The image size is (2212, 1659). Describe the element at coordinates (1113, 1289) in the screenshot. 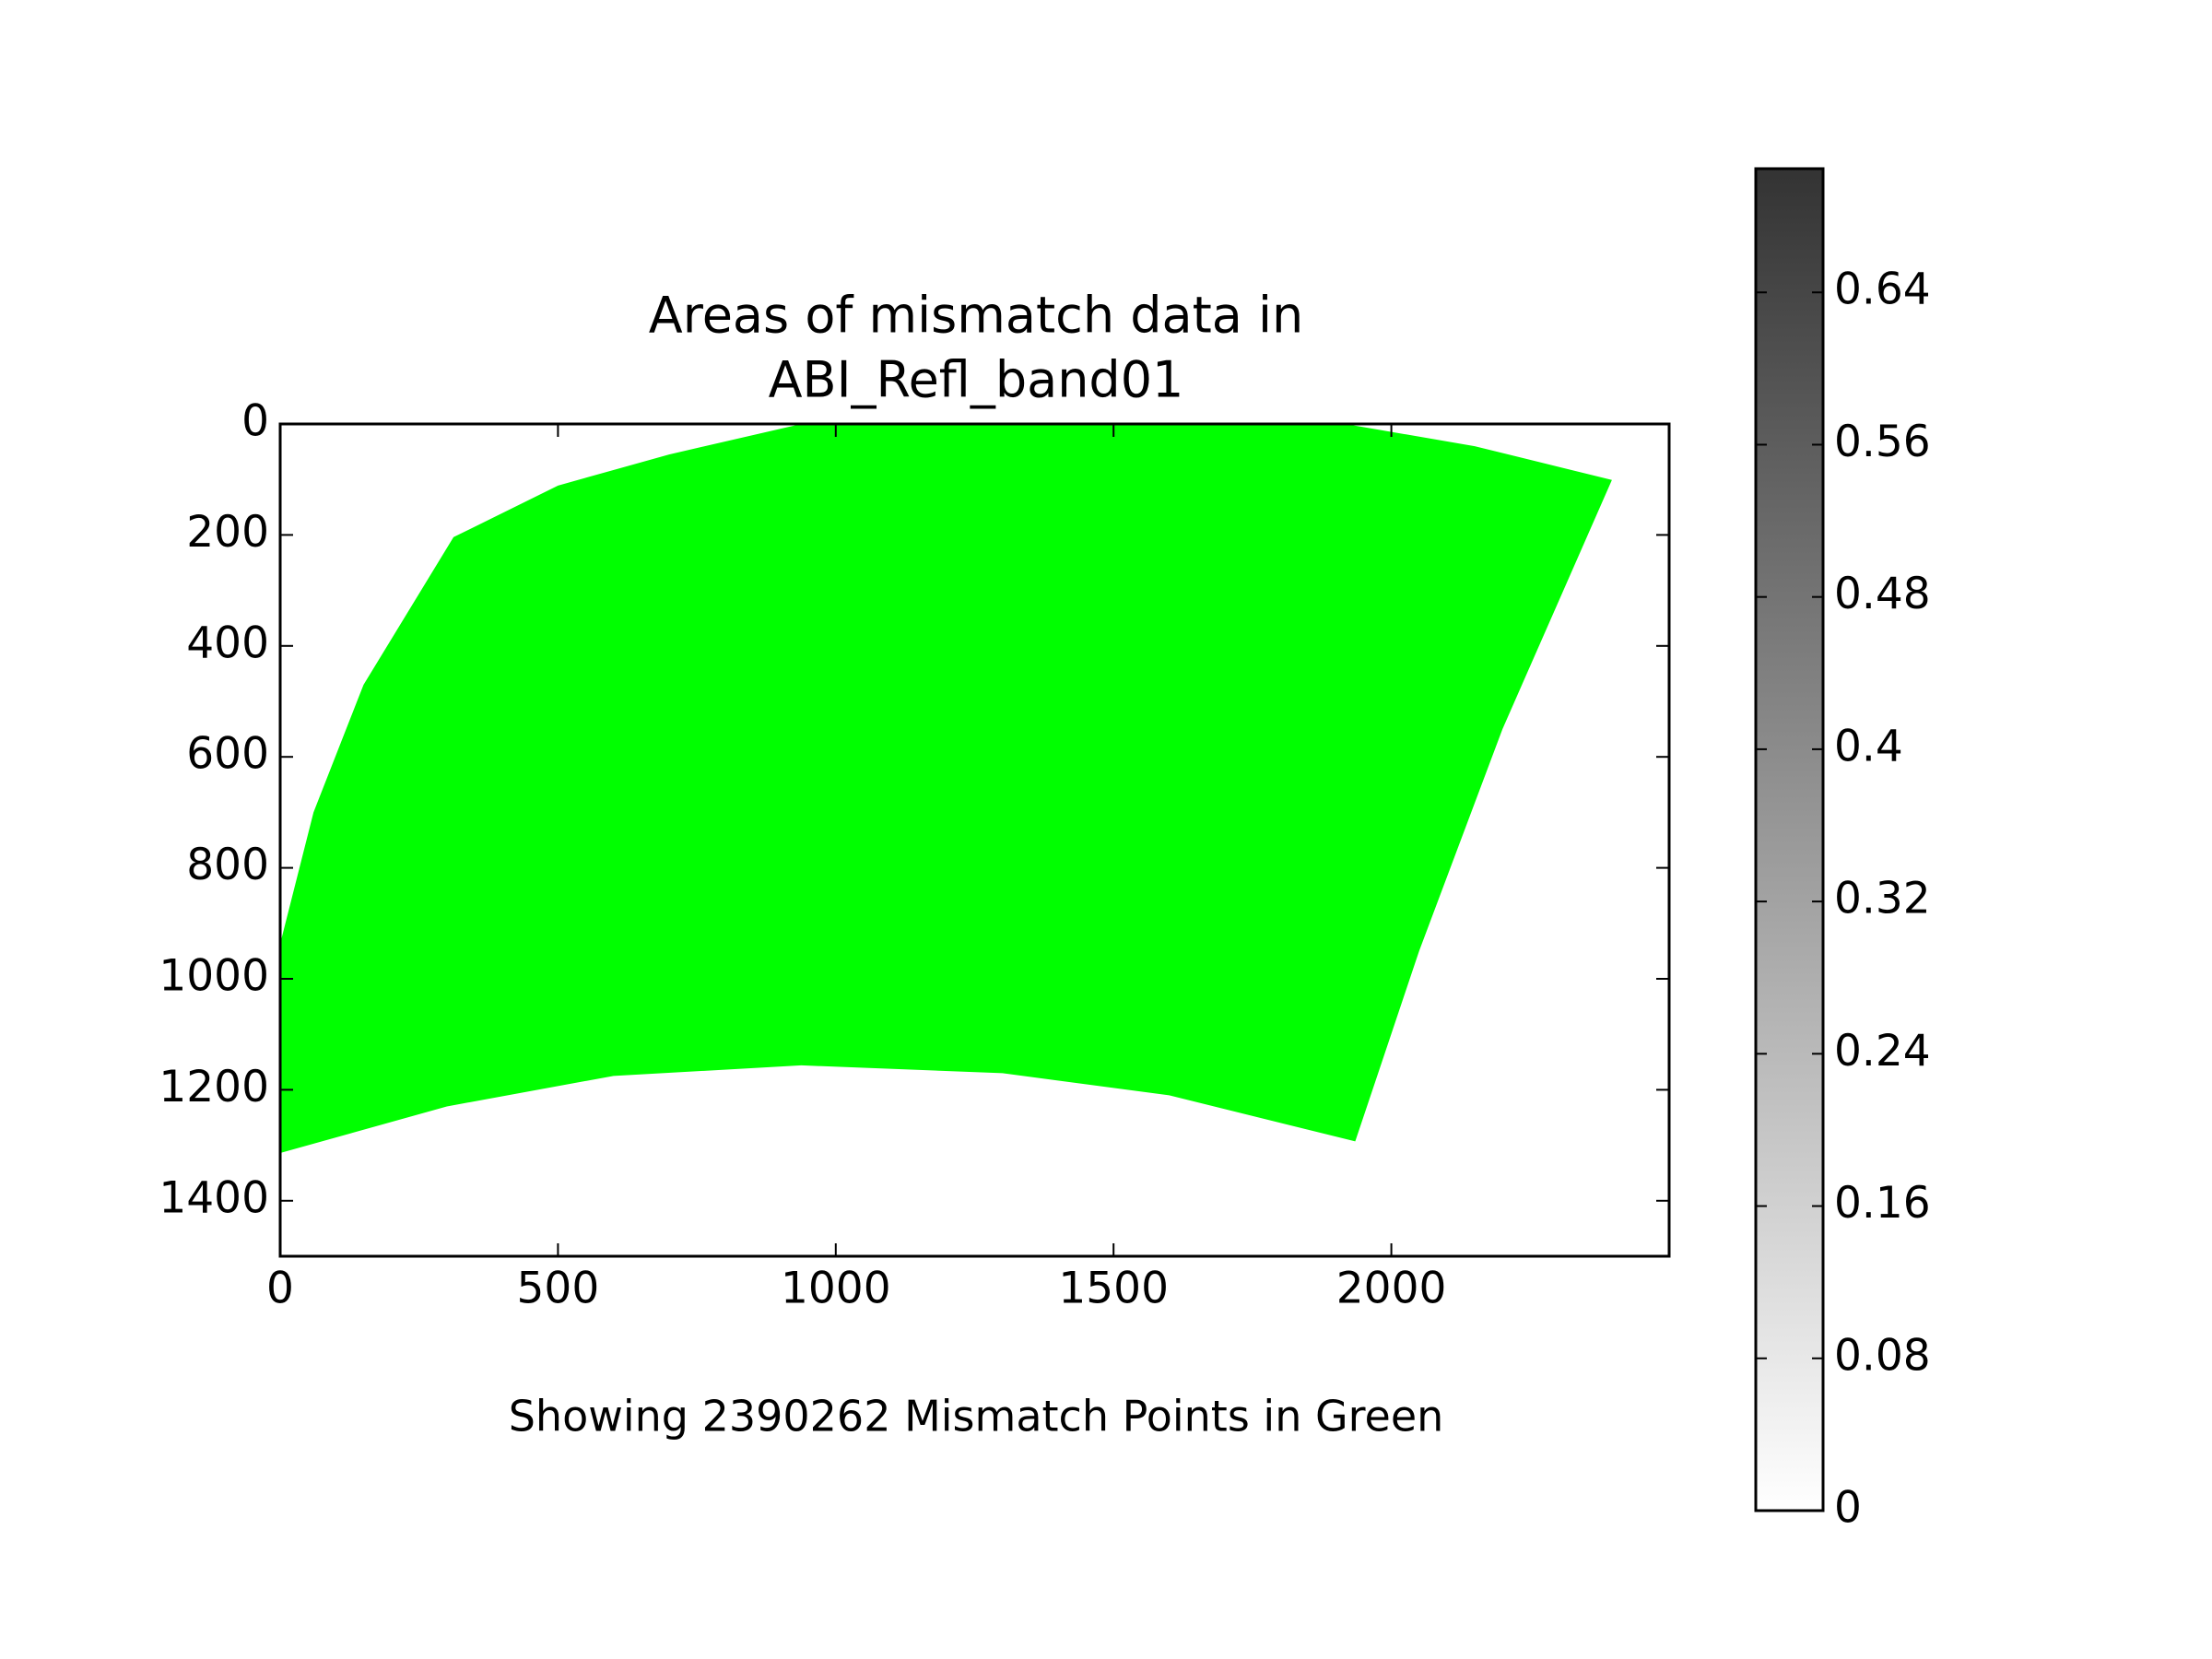

I see `x-tick-label: 1500` at that location.